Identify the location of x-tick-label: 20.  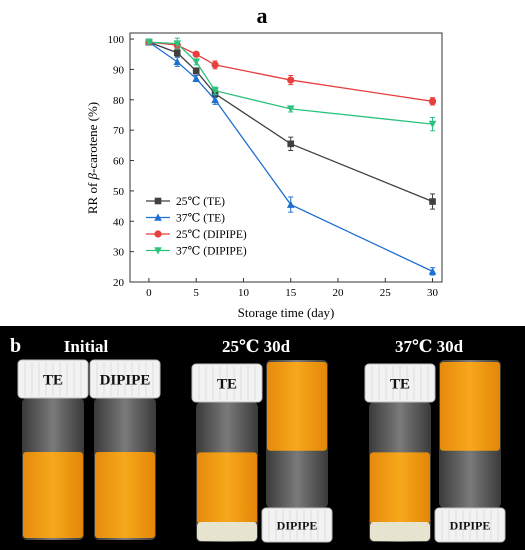
(339, 293).